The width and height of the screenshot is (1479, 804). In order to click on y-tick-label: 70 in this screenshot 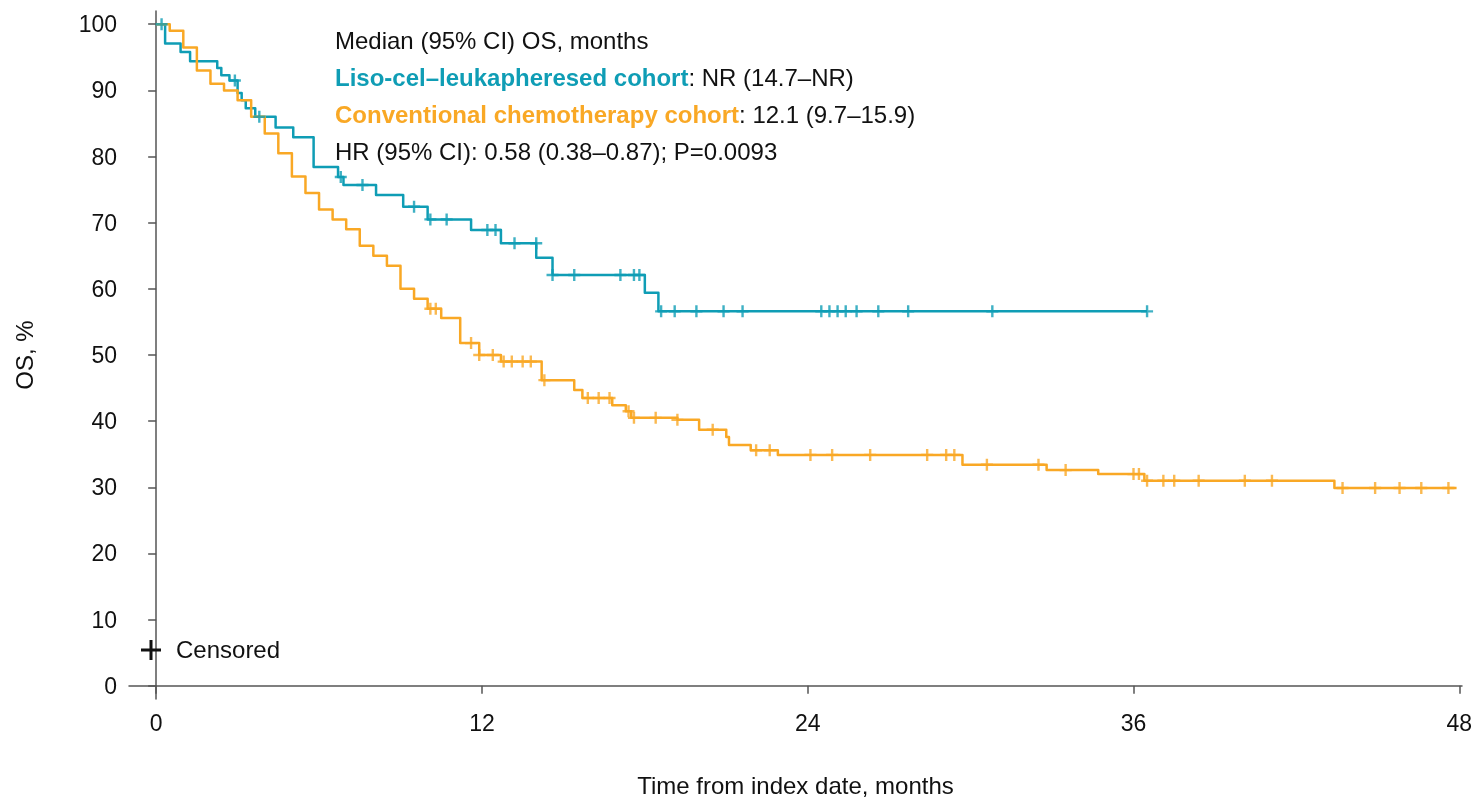, I will do `click(104, 222)`.